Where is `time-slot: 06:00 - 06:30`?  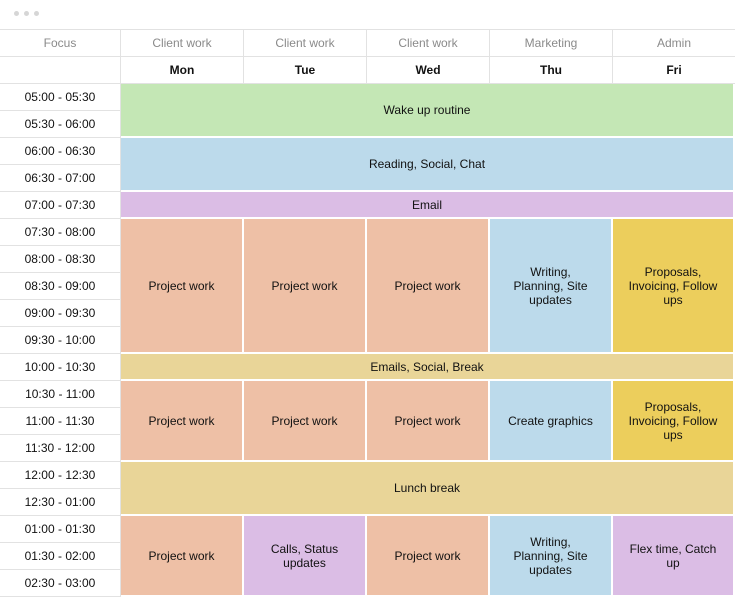 time-slot: 06:00 - 06:30 is located at coordinates (60, 151).